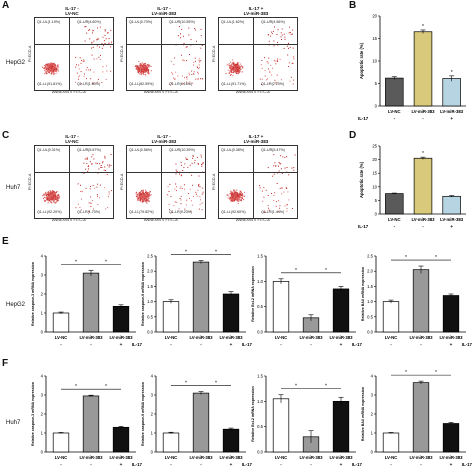 The width and height of the screenshot is (474, 474). What do you see at coordinates (161, 182) in the screenshot?
I see `quadrant-divider-v` at bounding box center [161, 182].